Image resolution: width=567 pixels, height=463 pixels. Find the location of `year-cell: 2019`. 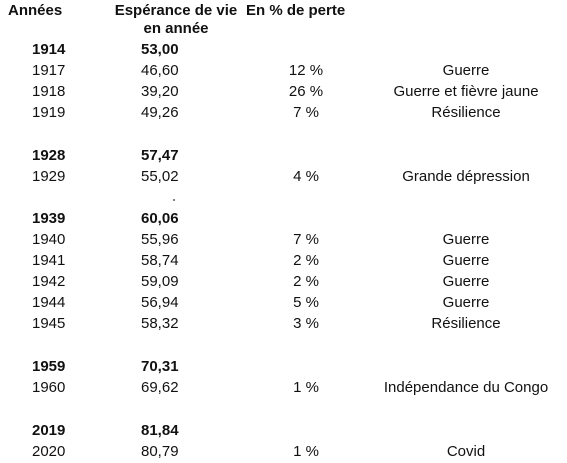

year-cell: 2019 is located at coordinates (49, 430).